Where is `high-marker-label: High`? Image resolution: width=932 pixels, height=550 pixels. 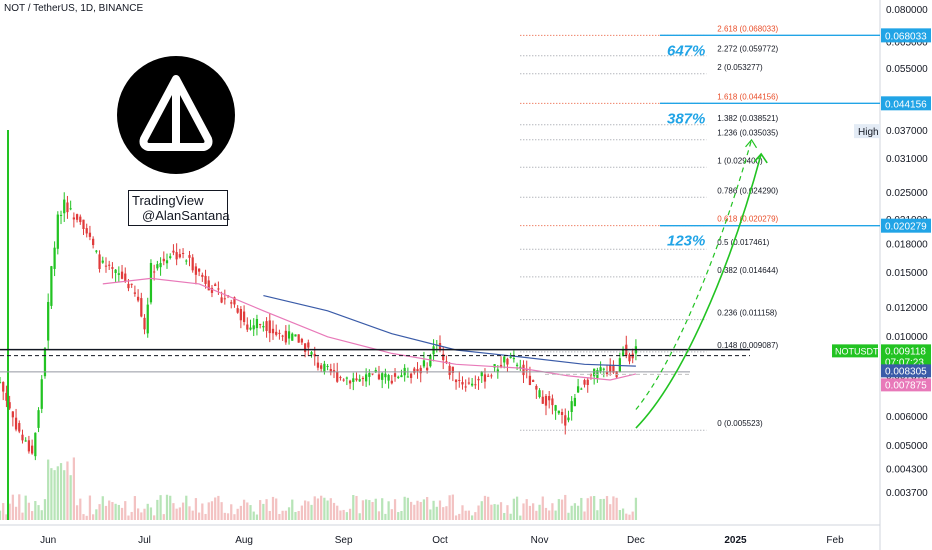
high-marker-label: High is located at coordinates (868, 132).